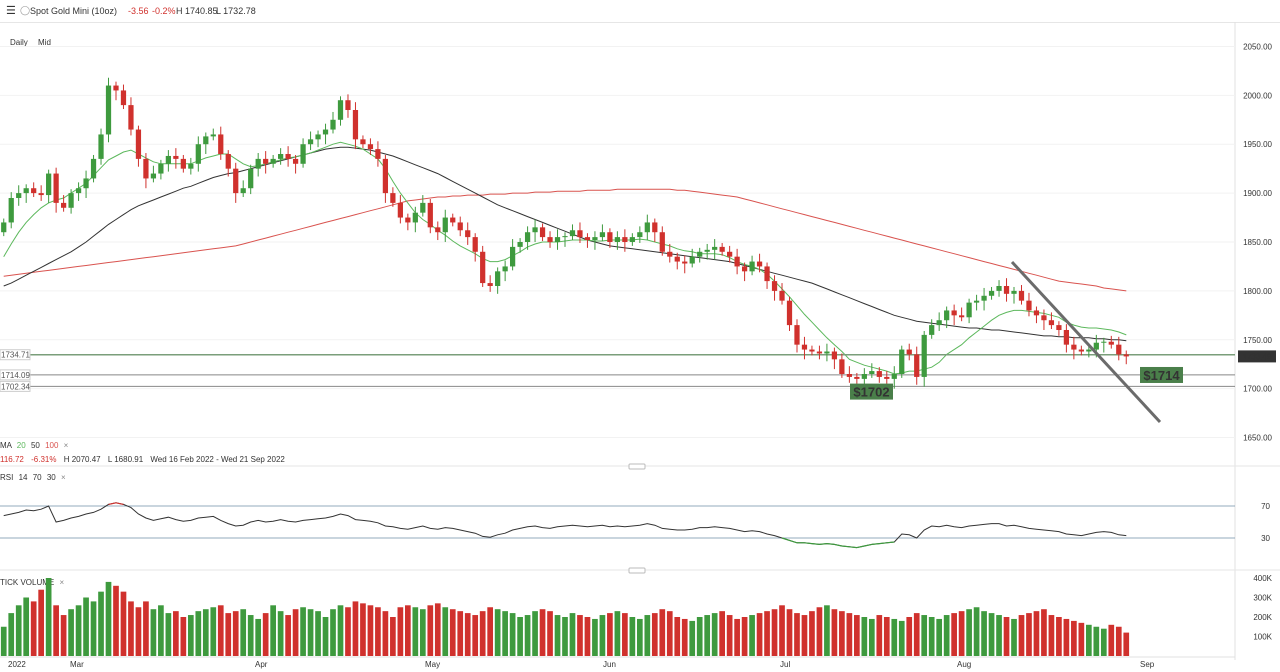 The width and height of the screenshot is (1280, 672). What do you see at coordinates (19, 42) in the screenshot?
I see `interval-selector: Daily` at bounding box center [19, 42].